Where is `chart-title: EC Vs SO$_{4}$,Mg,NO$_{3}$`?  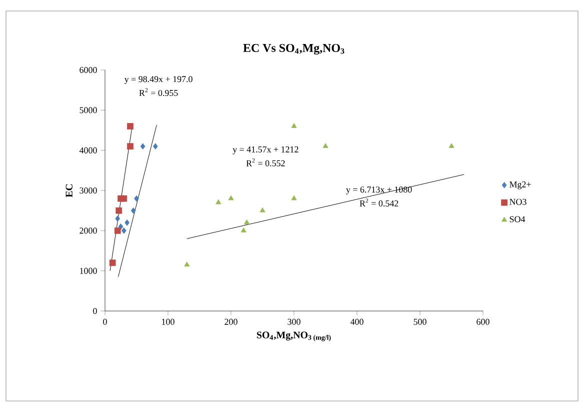
chart-title: EC Vs SO$_{4}$,Mg,NO$_{3}$ is located at coordinates (293, 49).